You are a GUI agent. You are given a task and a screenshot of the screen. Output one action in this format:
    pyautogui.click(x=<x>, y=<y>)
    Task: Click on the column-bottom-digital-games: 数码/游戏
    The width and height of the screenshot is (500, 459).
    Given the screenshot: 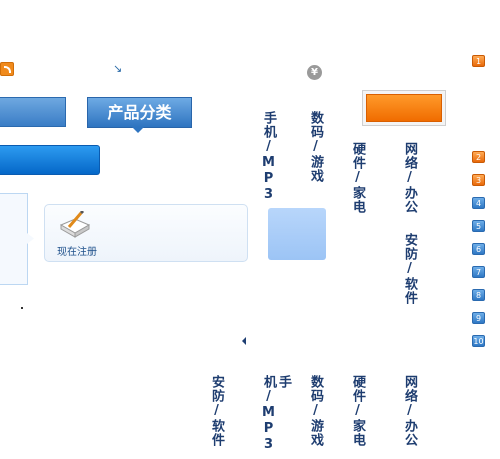 What is the action you would take?
    pyautogui.click(x=315, y=411)
    